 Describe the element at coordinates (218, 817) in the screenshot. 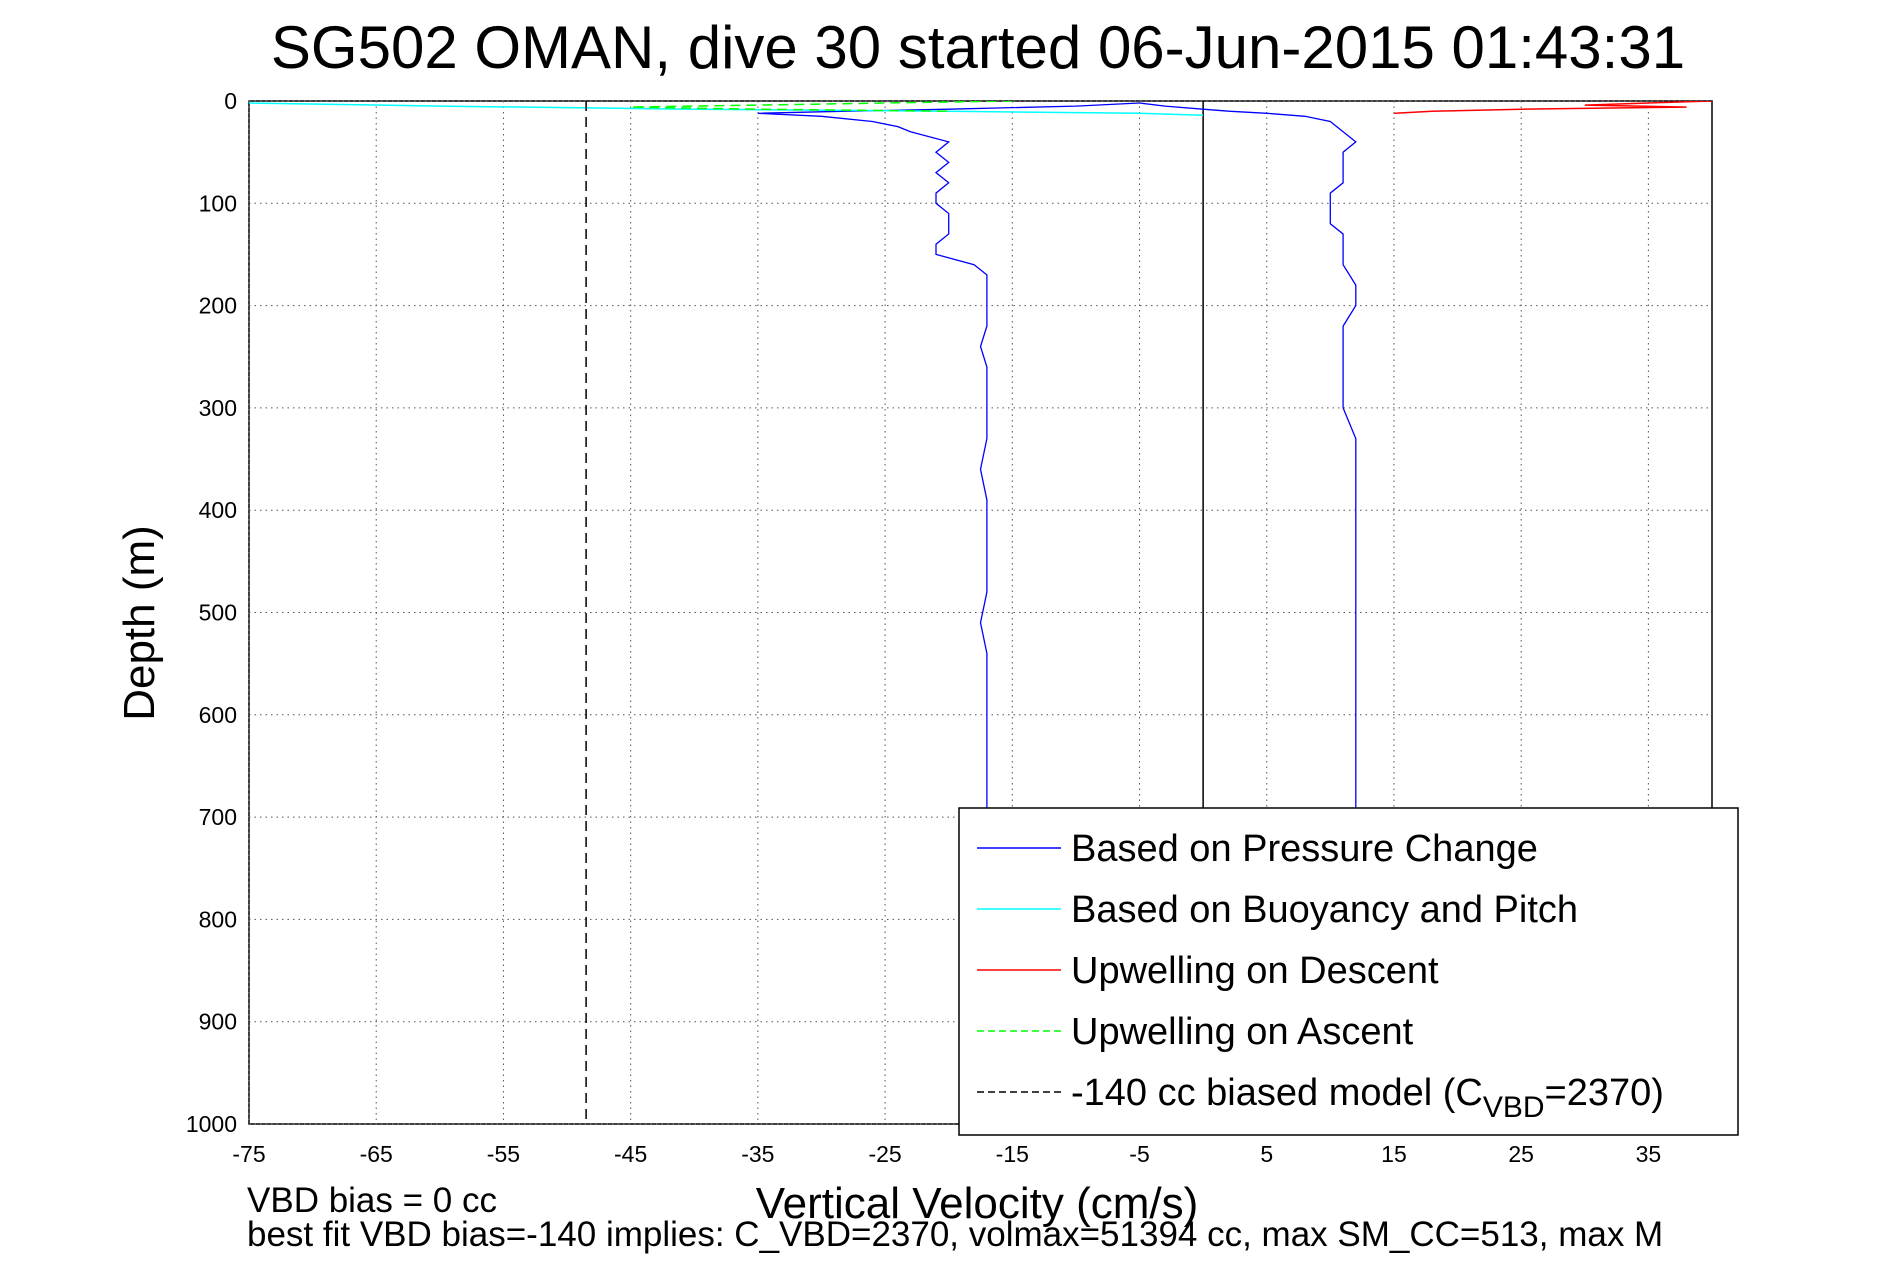

I see `y-tick-label: 700` at that location.